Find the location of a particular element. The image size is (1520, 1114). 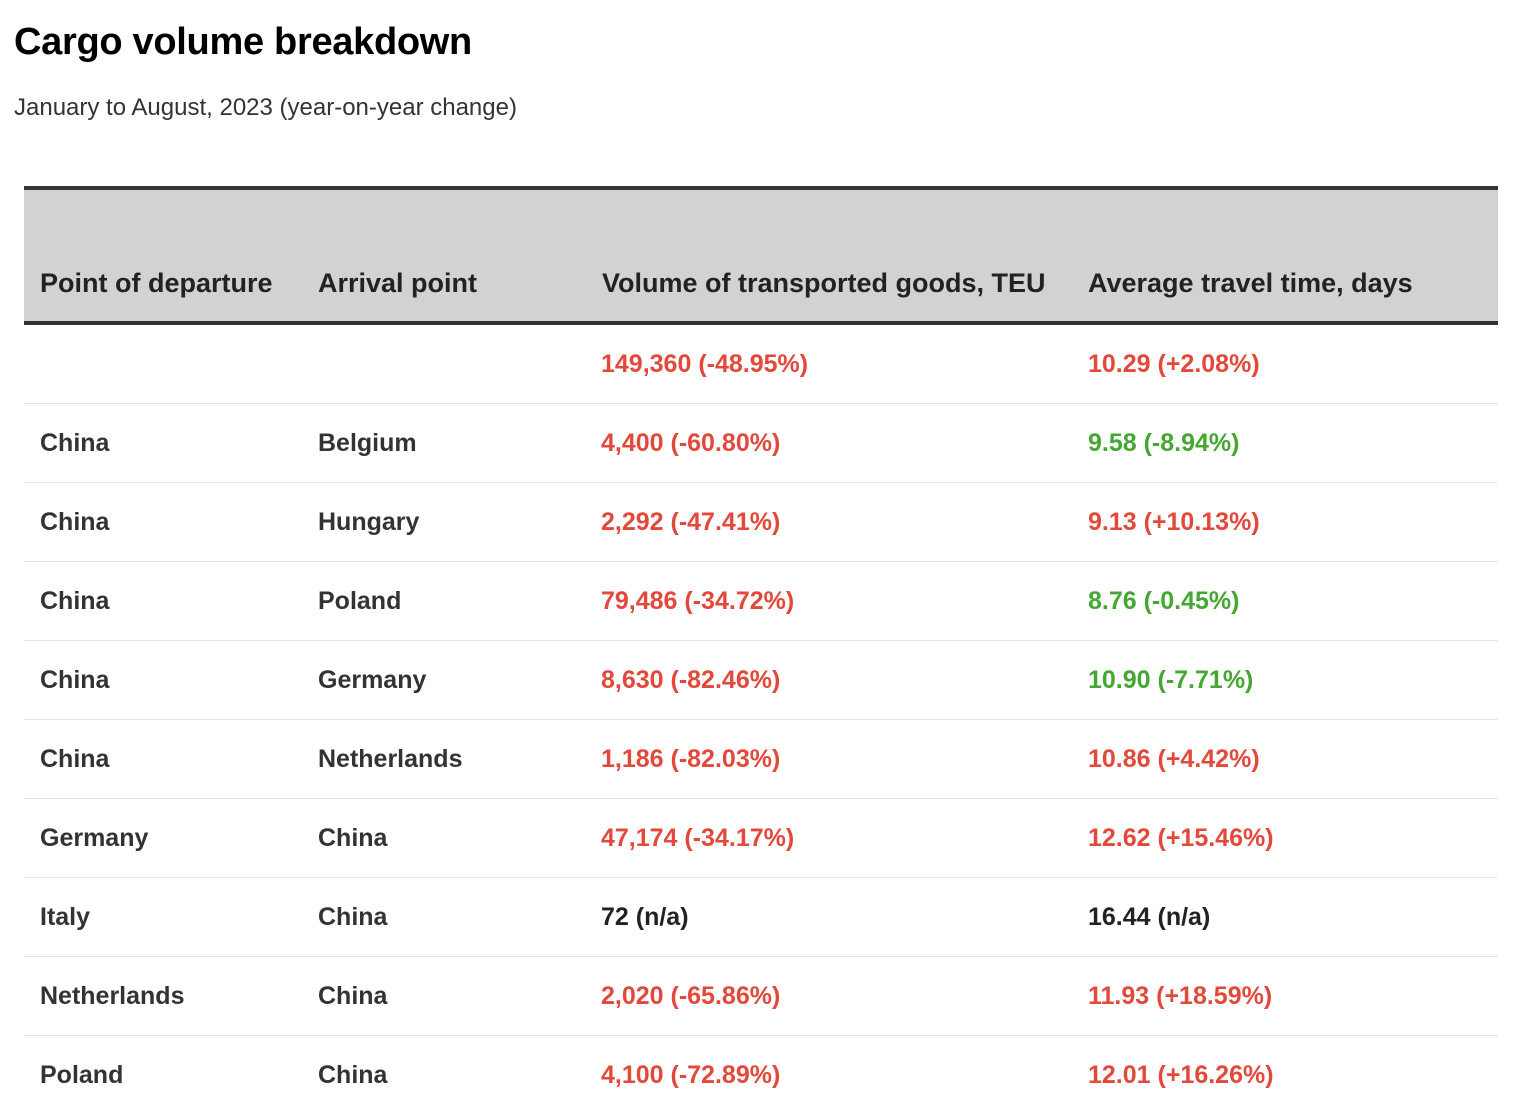

chart-title: Cargo volume breakdown is located at coordinates (243, 42).